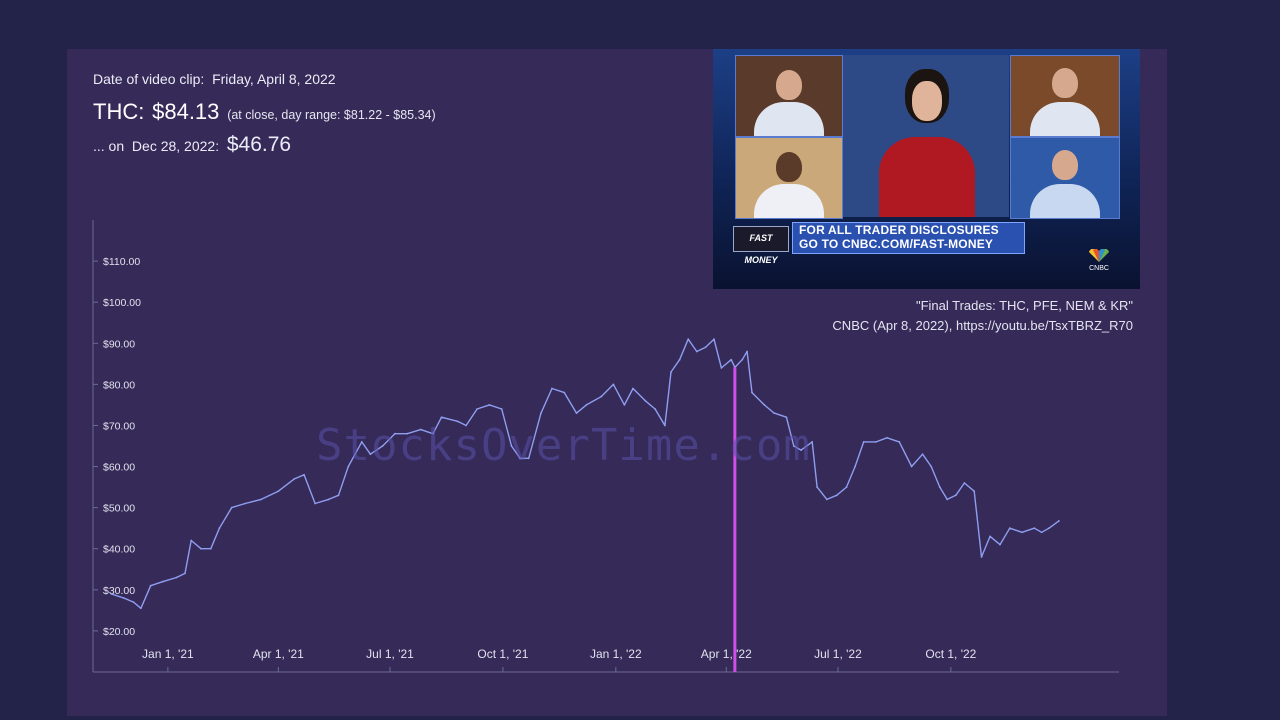  I want to click on x-tick-label: Jul 1, '21, so click(390, 654).